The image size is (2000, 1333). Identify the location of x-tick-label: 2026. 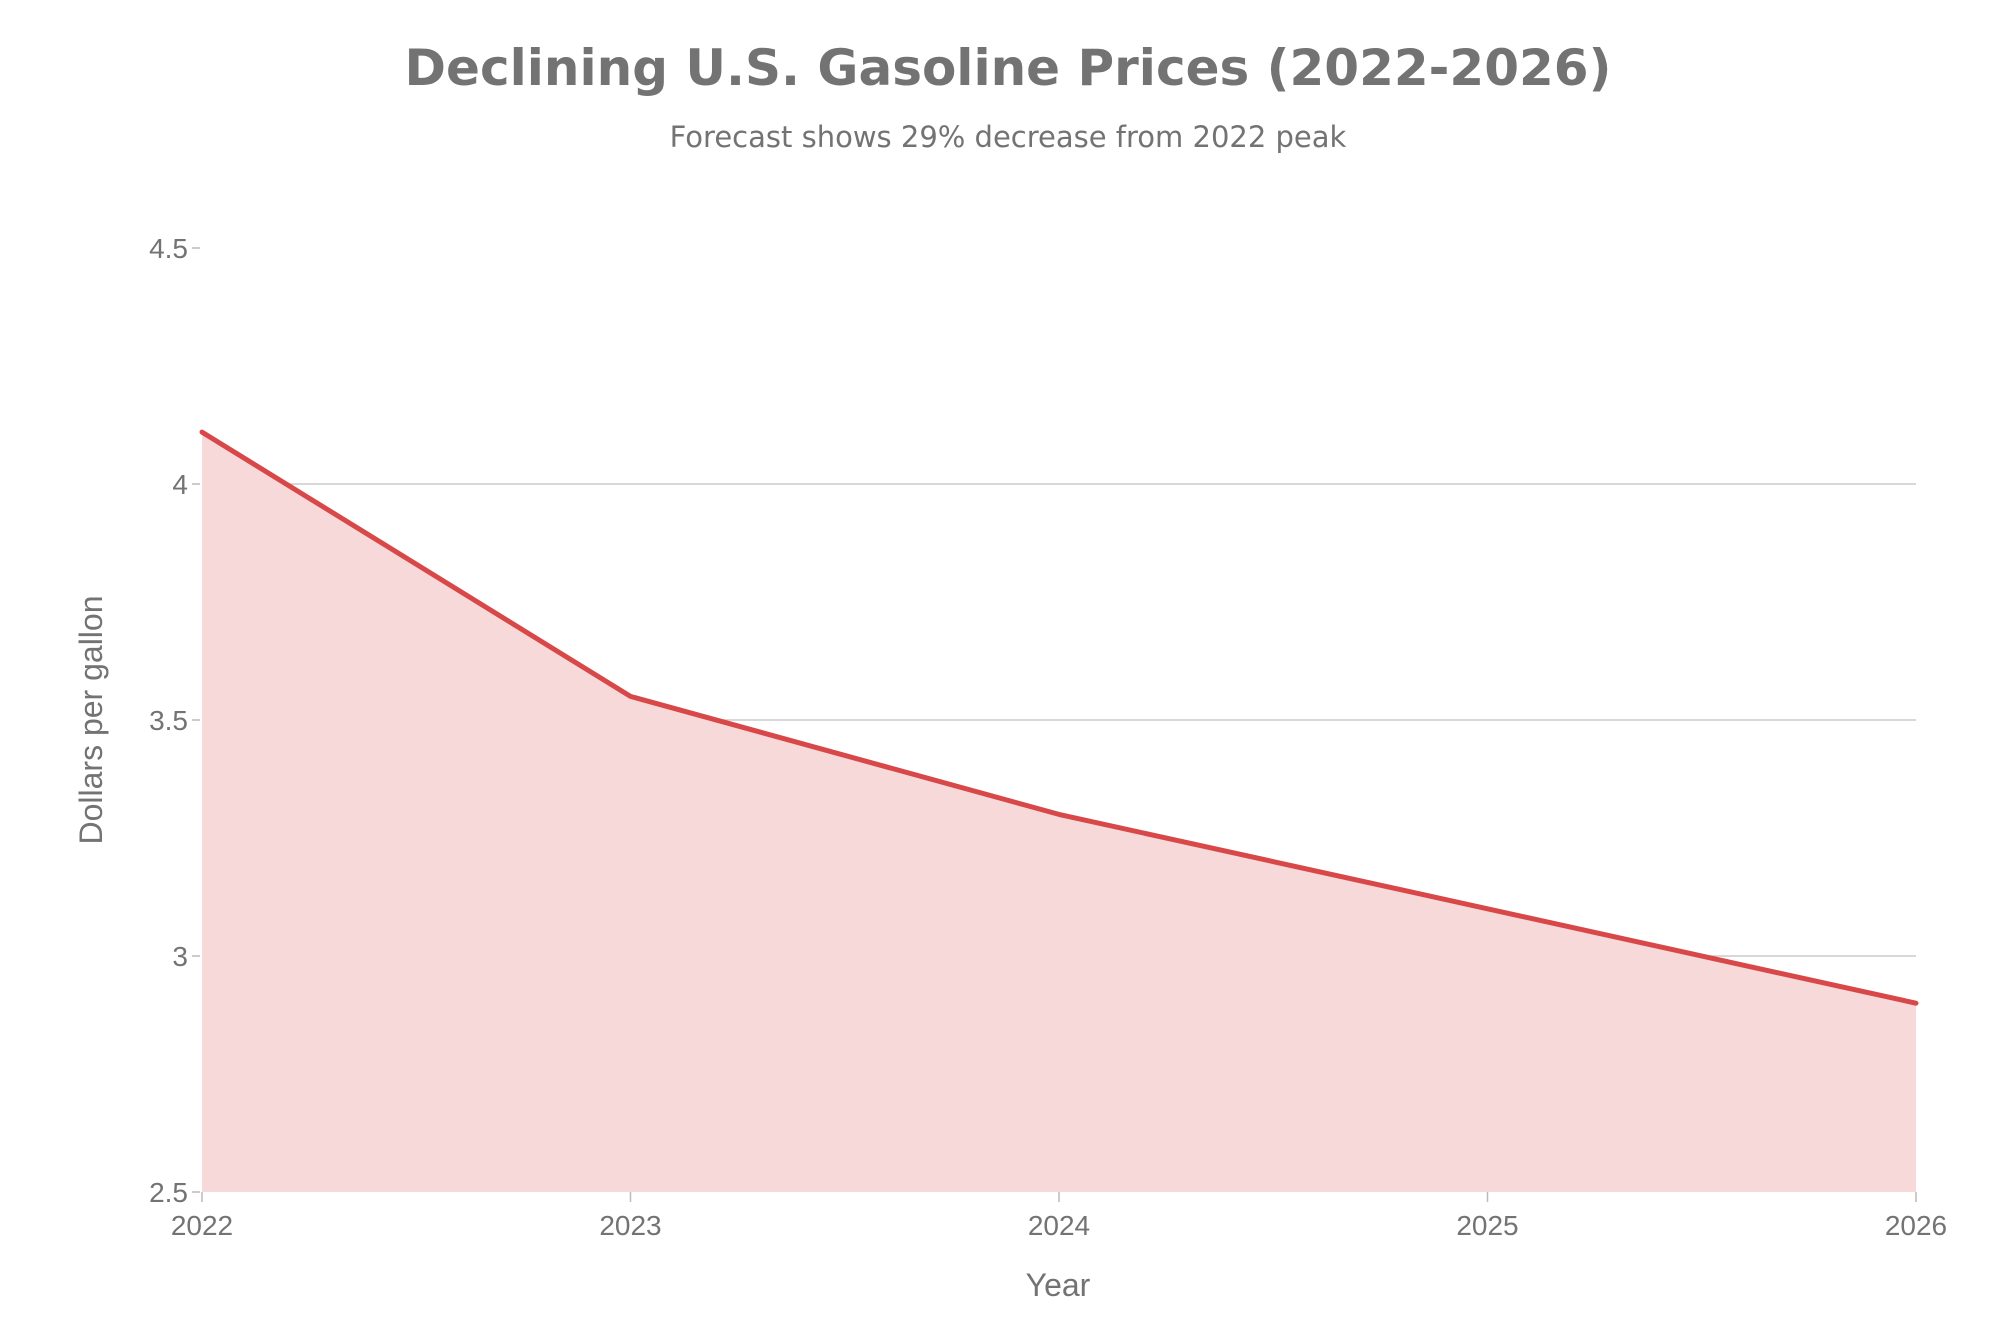
(1916, 1225).